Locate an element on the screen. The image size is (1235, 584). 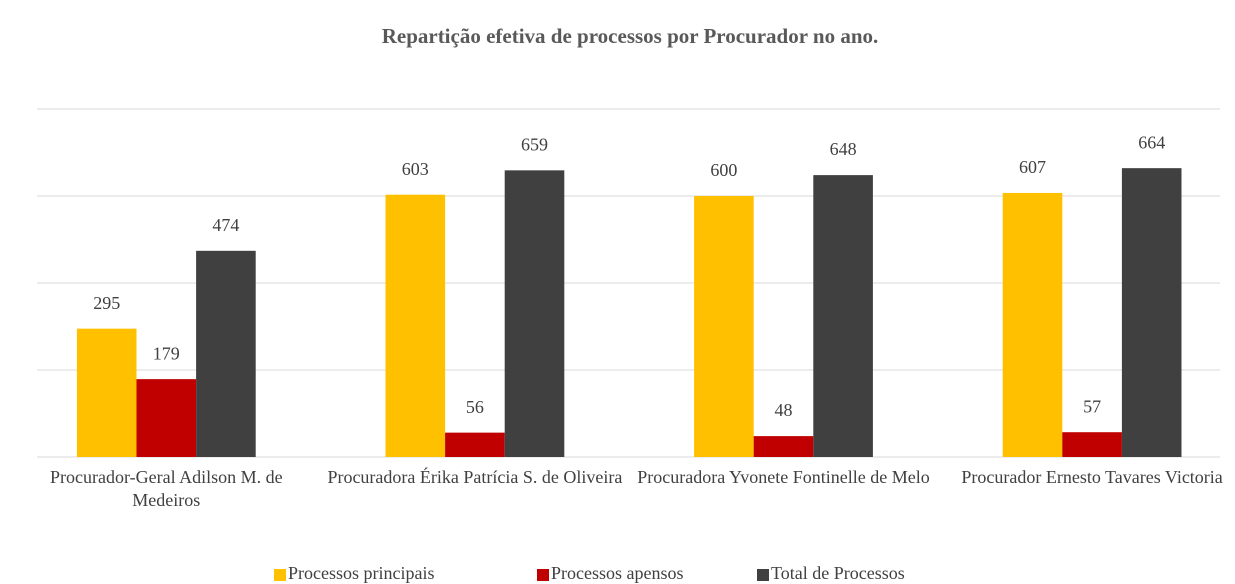
x-tick-label: Procurador Ernesto Tavares Victoria is located at coordinates (1092, 477).